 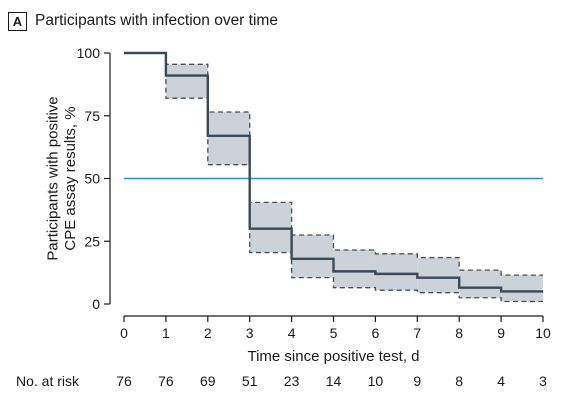 What do you see at coordinates (417, 381) in the screenshot?
I see `risk-count: 9` at bounding box center [417, 381].